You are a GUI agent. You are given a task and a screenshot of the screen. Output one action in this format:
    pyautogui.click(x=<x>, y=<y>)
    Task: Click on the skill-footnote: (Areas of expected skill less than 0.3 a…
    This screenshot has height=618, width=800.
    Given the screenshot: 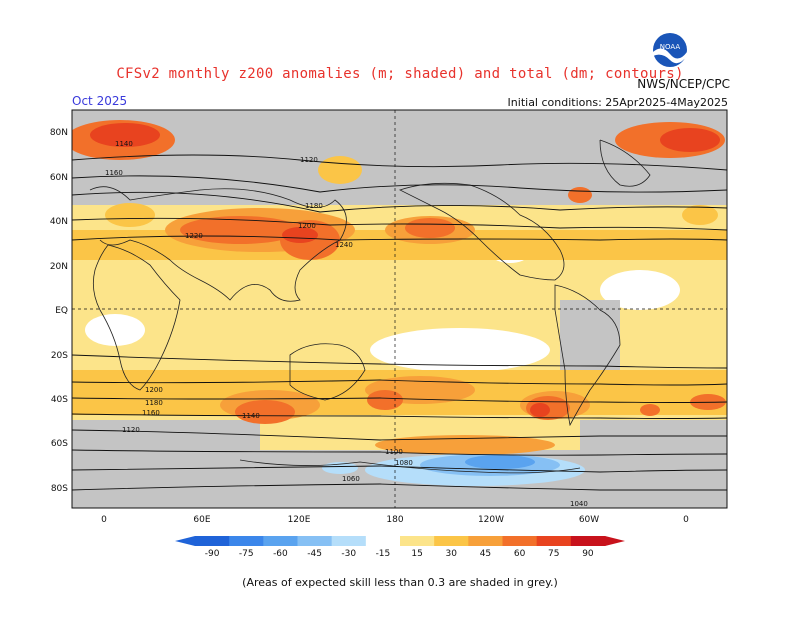 What is the action you would take?
    pyautogui.click(x=400, y=582)
    